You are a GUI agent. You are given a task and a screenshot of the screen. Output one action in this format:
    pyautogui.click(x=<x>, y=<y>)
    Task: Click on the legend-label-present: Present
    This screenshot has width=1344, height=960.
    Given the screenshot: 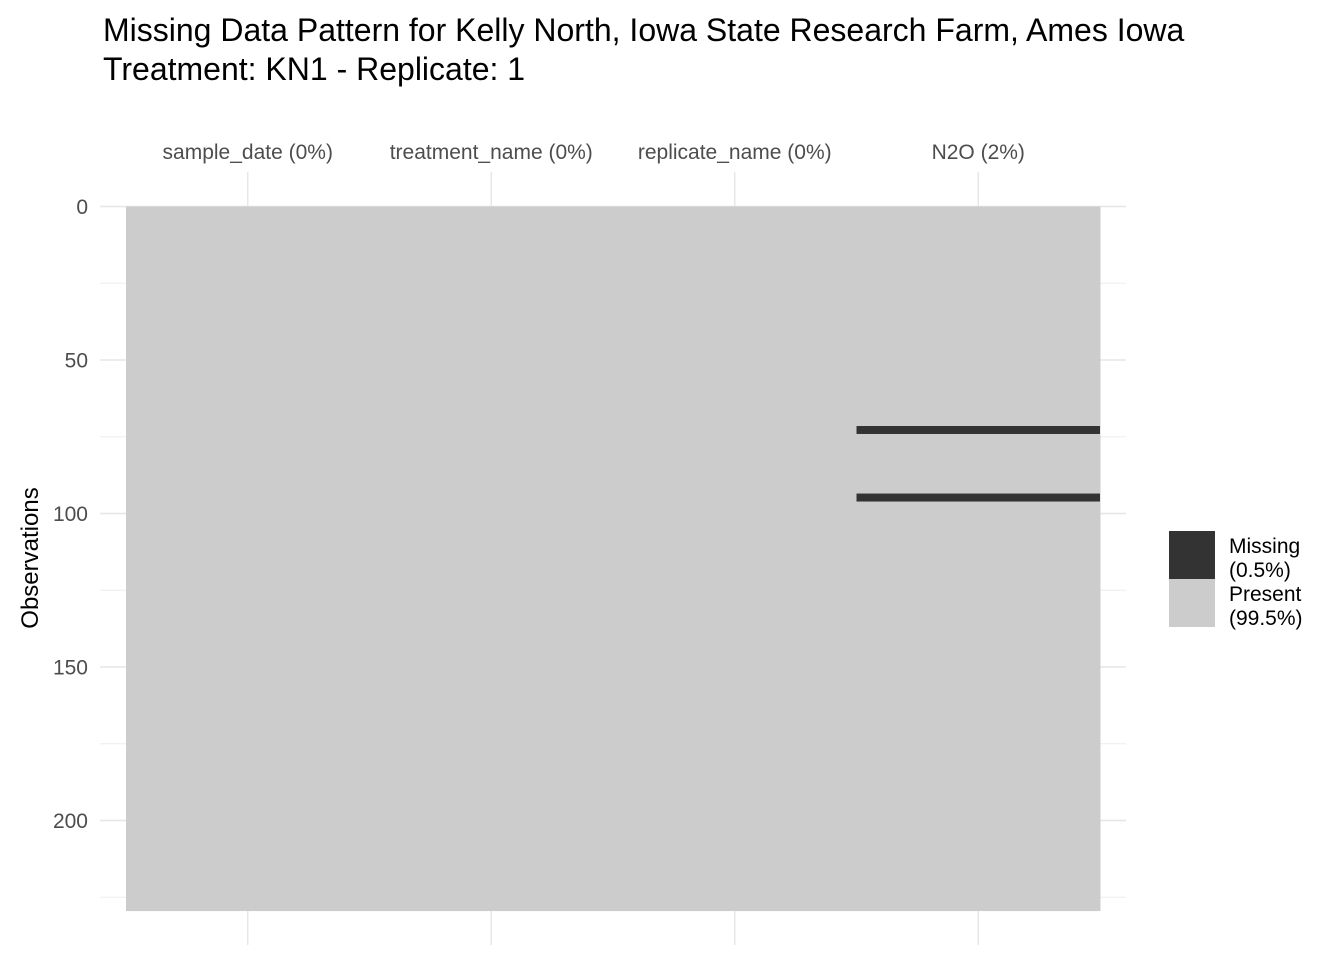 What is the action you would take?
    pyautogui.click(x=1265, y=594)
    